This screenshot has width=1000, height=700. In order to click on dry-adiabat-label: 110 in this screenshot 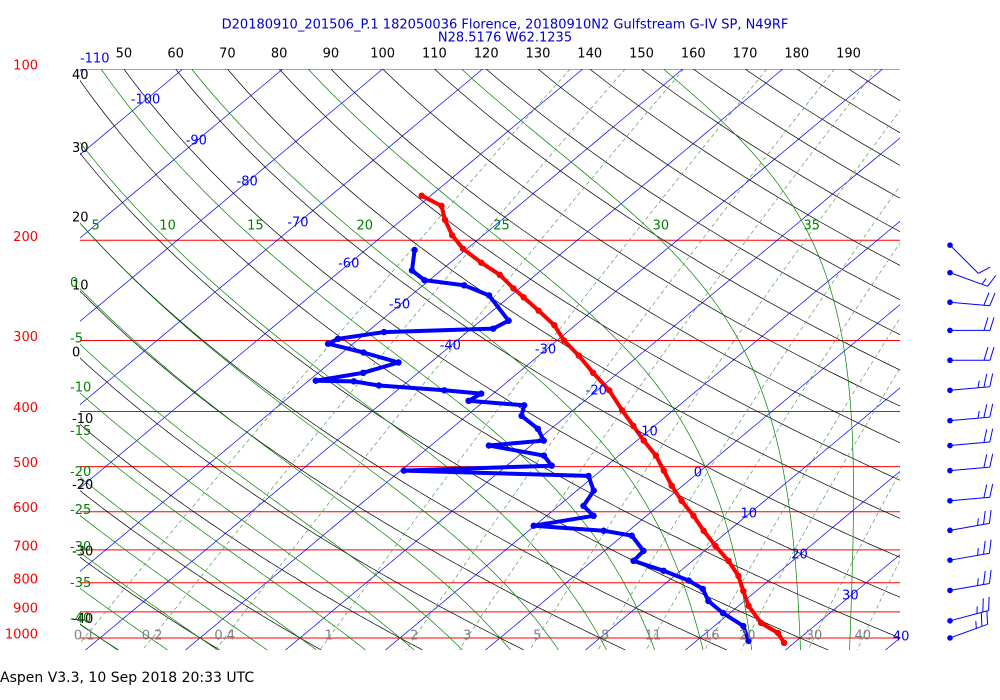, I will do `click(434, 54)`.